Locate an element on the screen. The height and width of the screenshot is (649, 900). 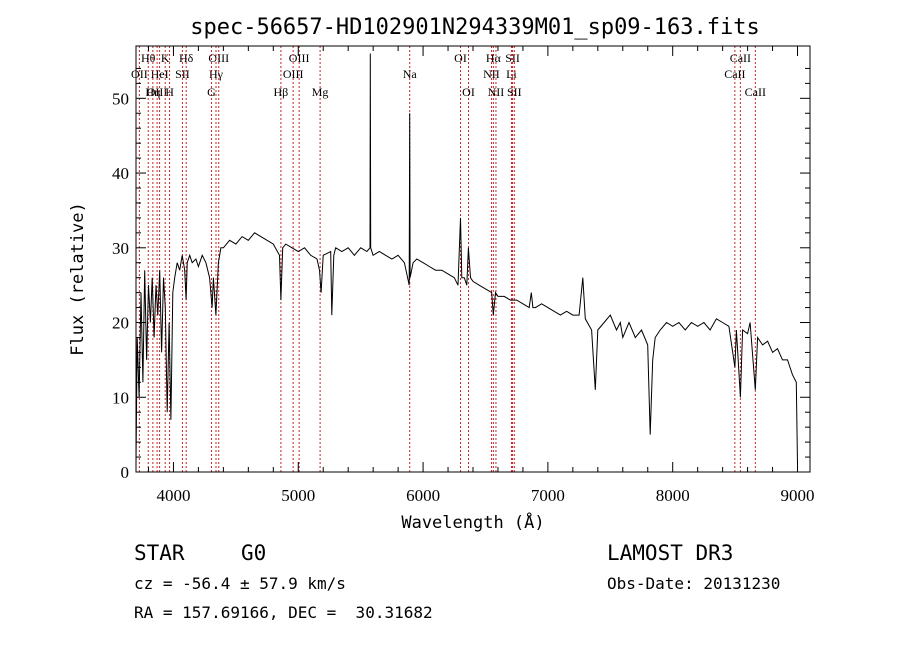
line-label: Hη is located at coordinates (152, 92).